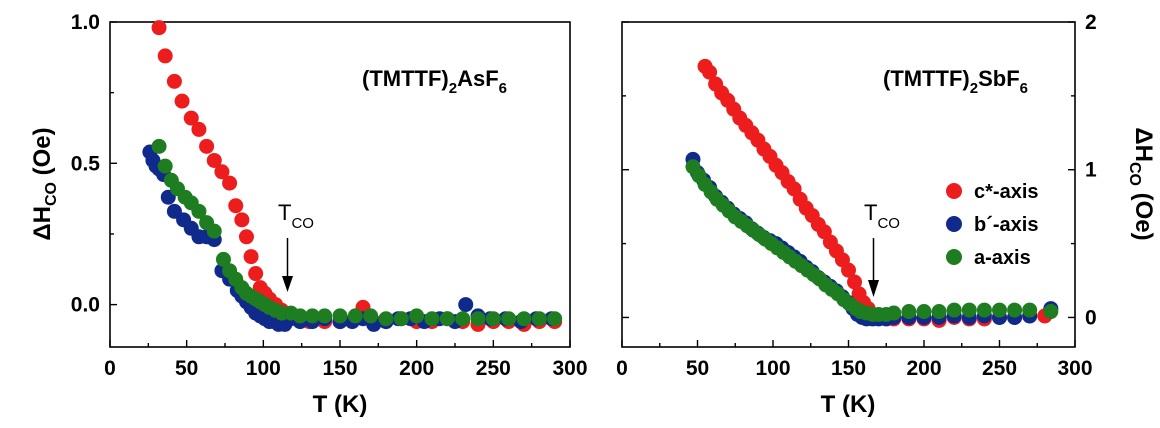 This screenshot has height=428, width=1160. I want to click on right-tco-annotation: TCO, so click(882, 248).